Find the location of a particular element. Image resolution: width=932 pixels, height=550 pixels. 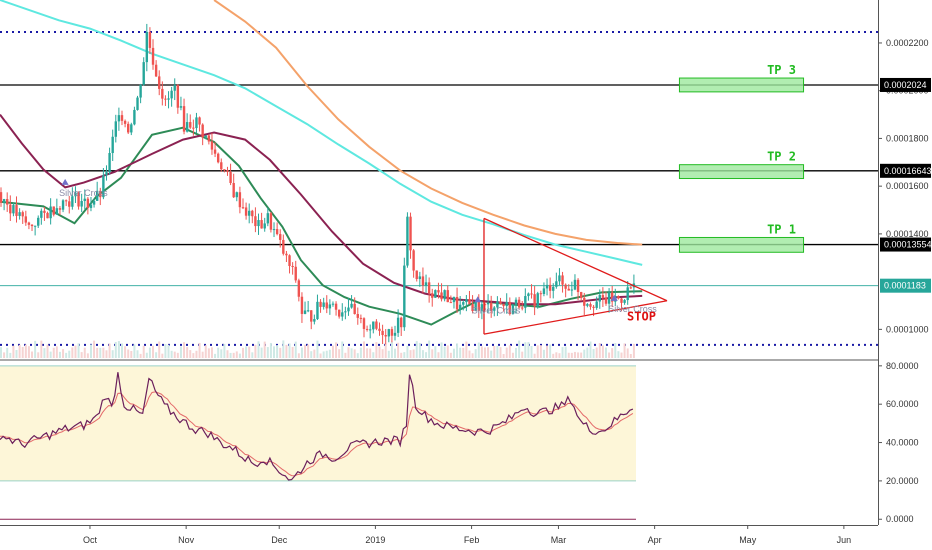

time-tick-label-8: Jun is located at coordinates (844, 540).